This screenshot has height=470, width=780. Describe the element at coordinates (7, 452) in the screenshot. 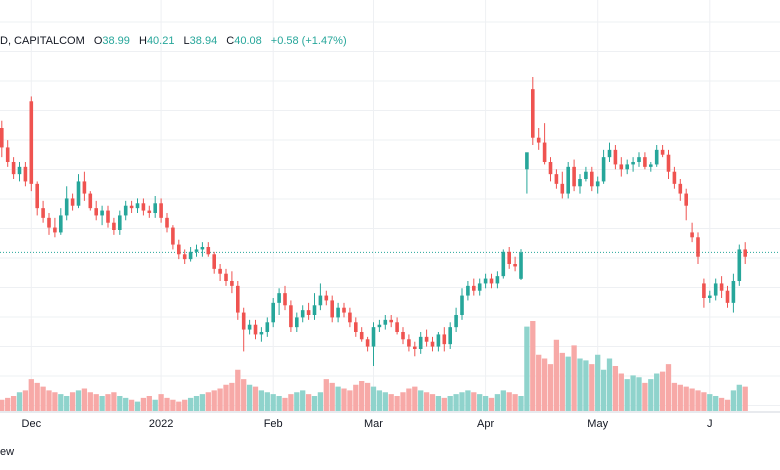

I see `branding-label: ew` at that location.